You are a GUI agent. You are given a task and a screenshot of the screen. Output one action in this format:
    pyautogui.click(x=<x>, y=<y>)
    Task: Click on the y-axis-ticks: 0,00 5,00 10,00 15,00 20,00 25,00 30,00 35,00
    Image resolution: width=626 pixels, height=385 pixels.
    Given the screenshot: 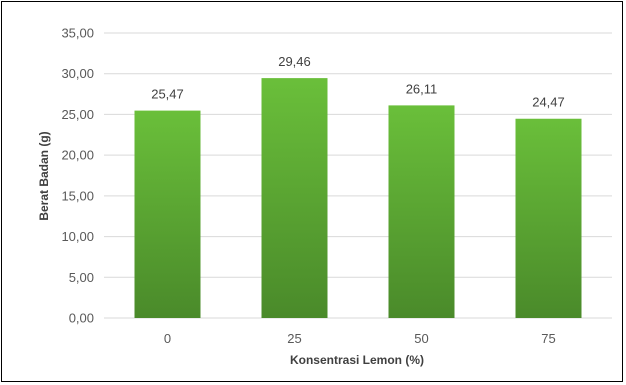 What is the action you would take?
    pyautogui.click(x=77, y=176)
    